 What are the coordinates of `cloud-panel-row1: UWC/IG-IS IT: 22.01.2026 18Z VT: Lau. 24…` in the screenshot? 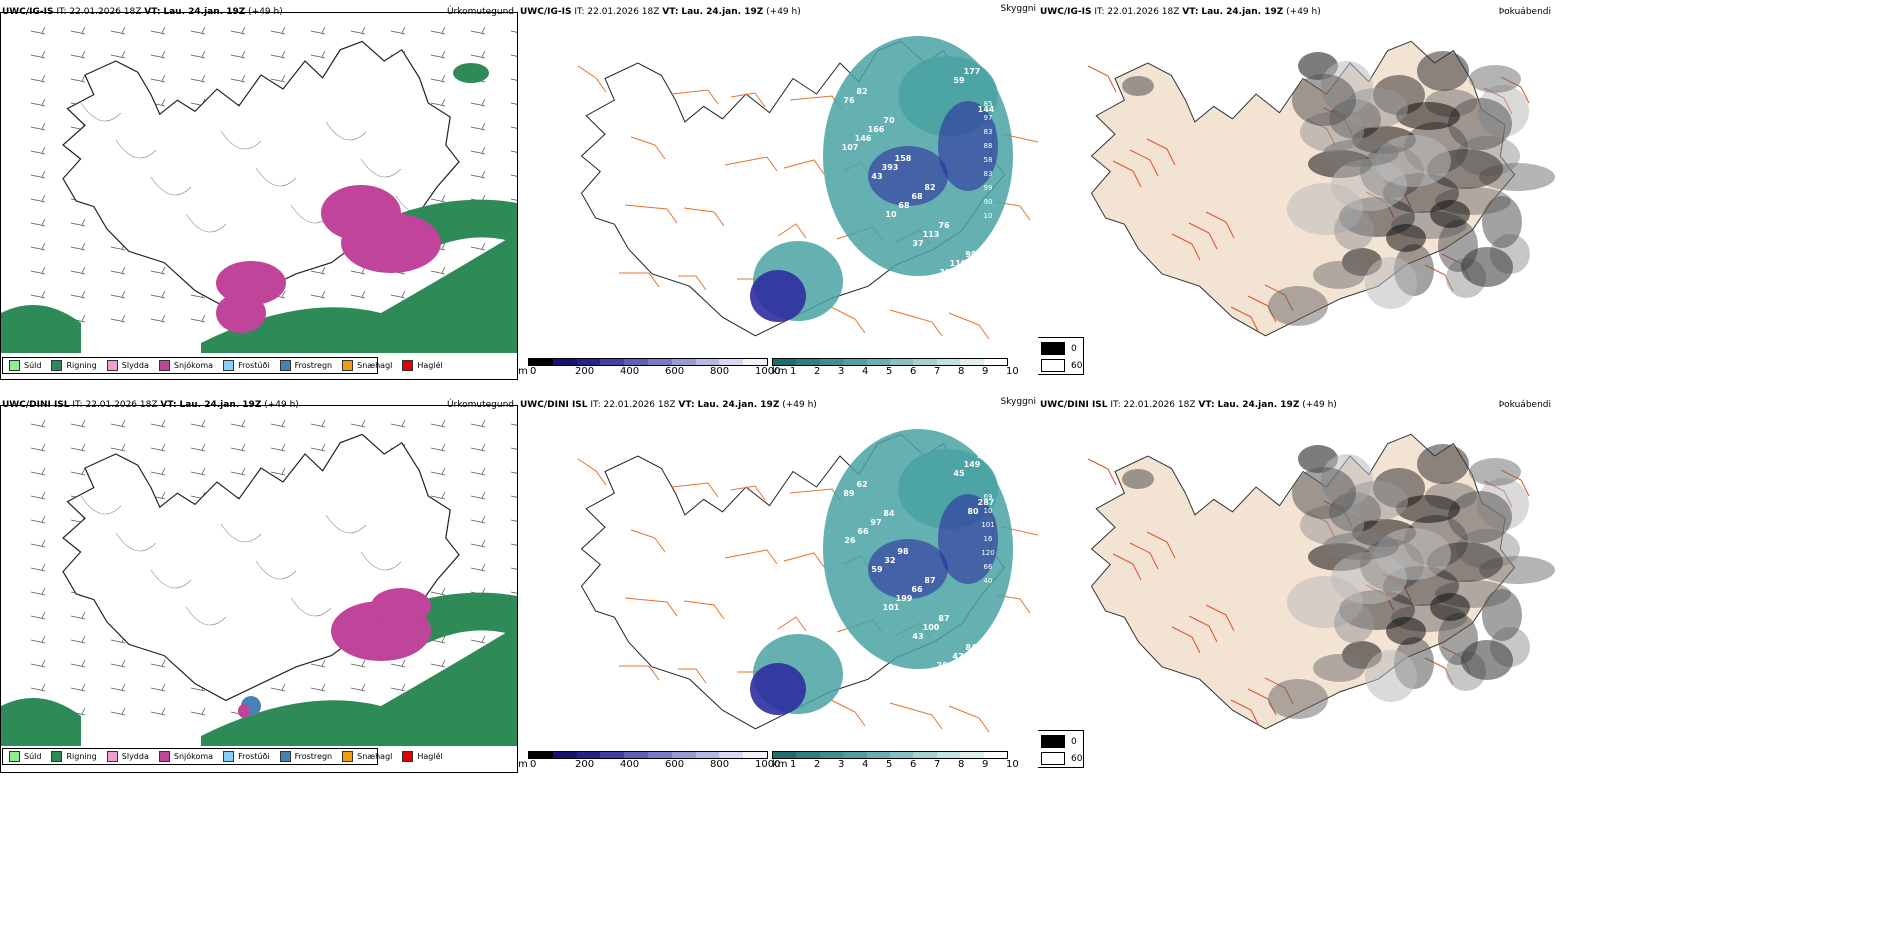 It's located at (778, 190).